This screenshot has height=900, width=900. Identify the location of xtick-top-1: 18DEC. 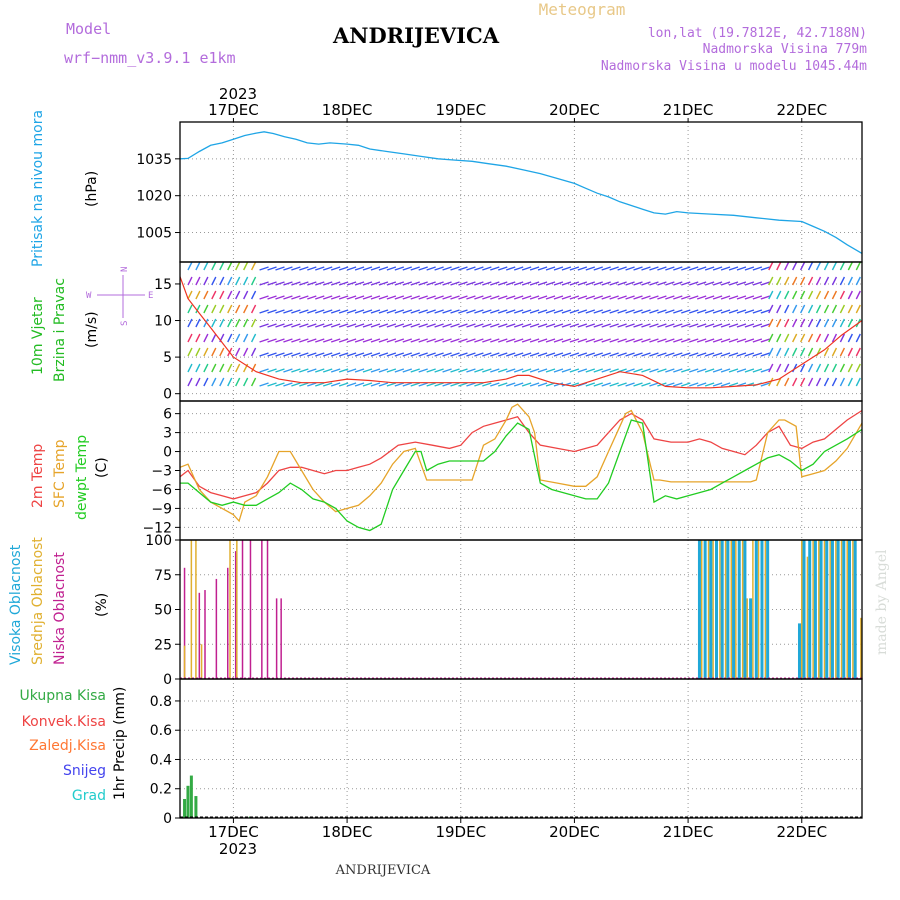
(347, 110).